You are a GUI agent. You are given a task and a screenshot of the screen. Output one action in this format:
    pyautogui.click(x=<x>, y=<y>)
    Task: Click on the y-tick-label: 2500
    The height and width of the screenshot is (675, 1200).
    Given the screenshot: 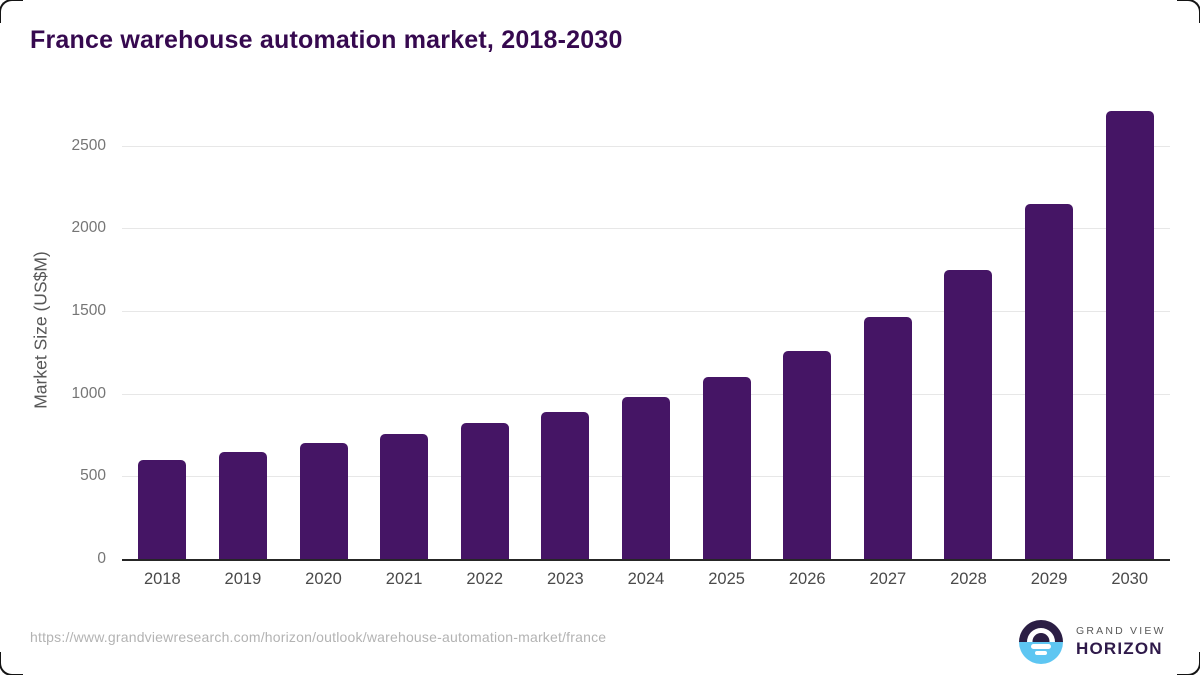 What is the action you would take?
    pyautogui.click(x=88, y=145)
    